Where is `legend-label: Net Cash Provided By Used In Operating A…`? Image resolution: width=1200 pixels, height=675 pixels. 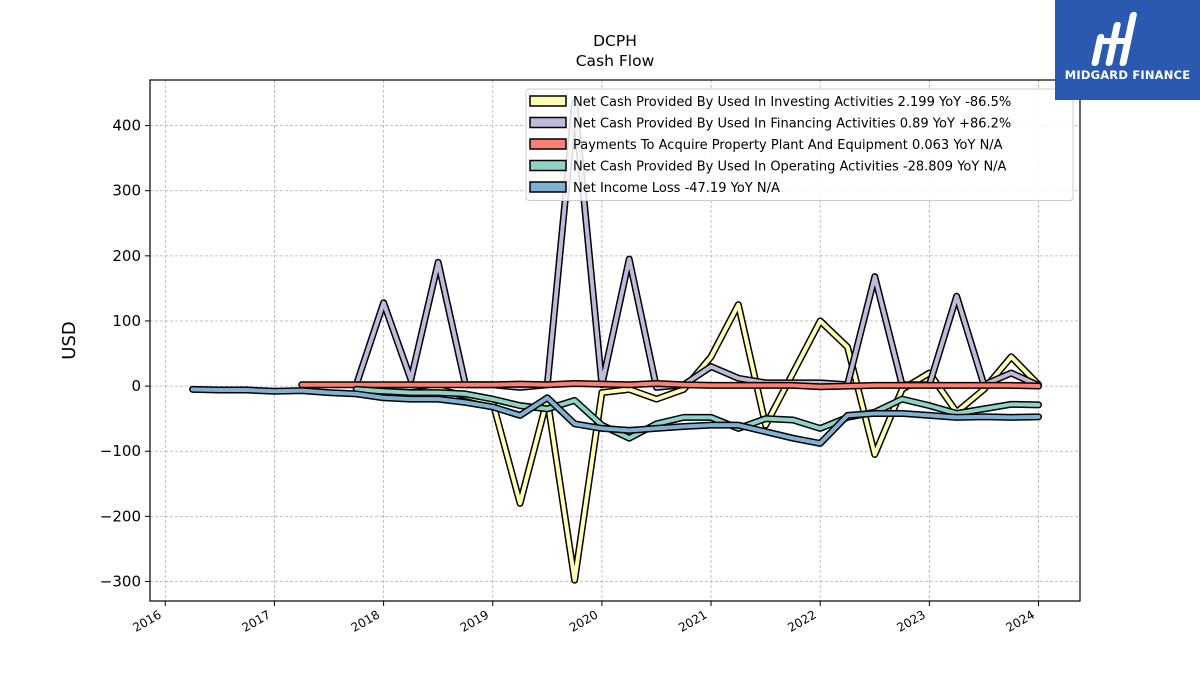 legend-label: Net Cash Provided By Used In Operating A… is located at coordinates (790, 167).